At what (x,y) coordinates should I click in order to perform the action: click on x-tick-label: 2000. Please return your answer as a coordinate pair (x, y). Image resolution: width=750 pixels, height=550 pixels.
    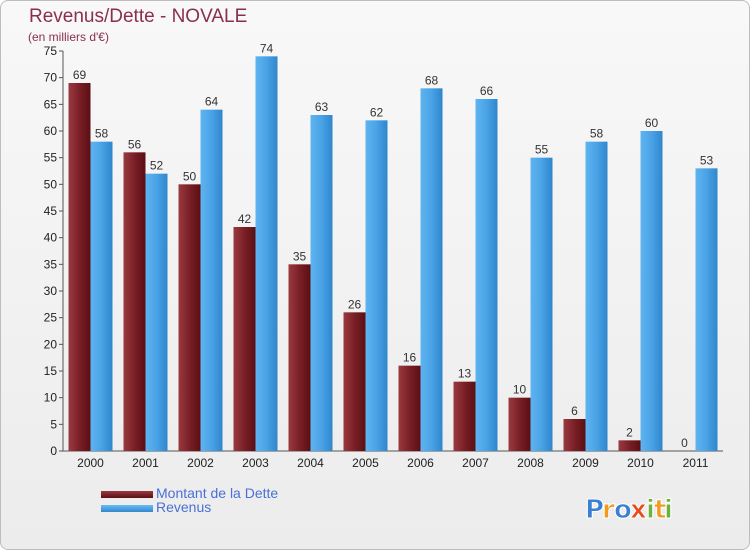
    Looking at the image, I should click on (90, 463).